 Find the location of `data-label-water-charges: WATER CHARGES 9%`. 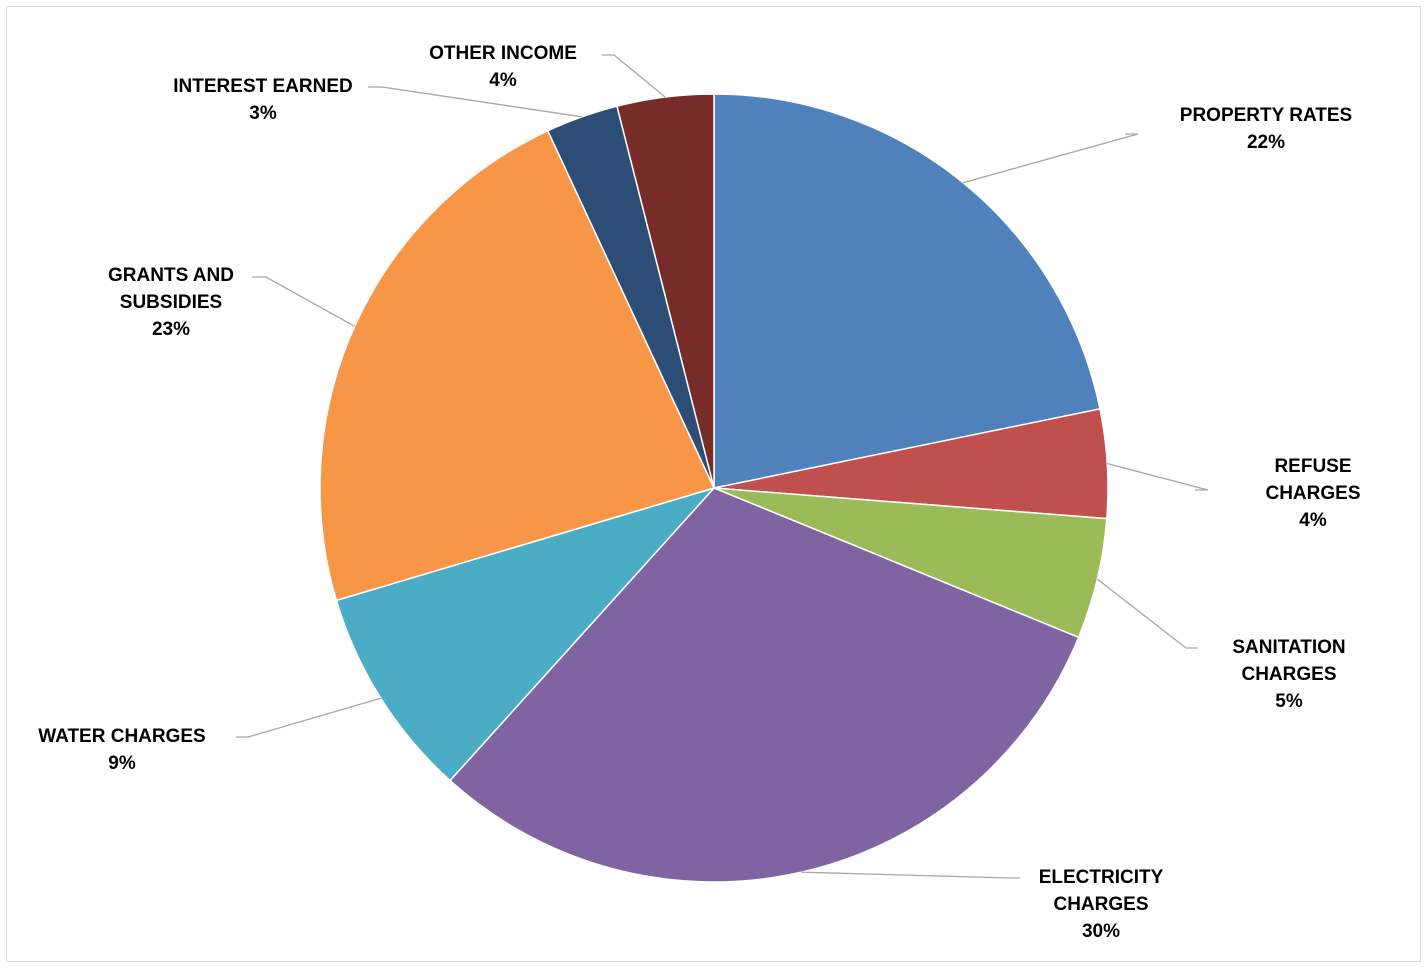

data-label-water-charges: WATER CHARGES 9% is located at coordinates (121, 750).